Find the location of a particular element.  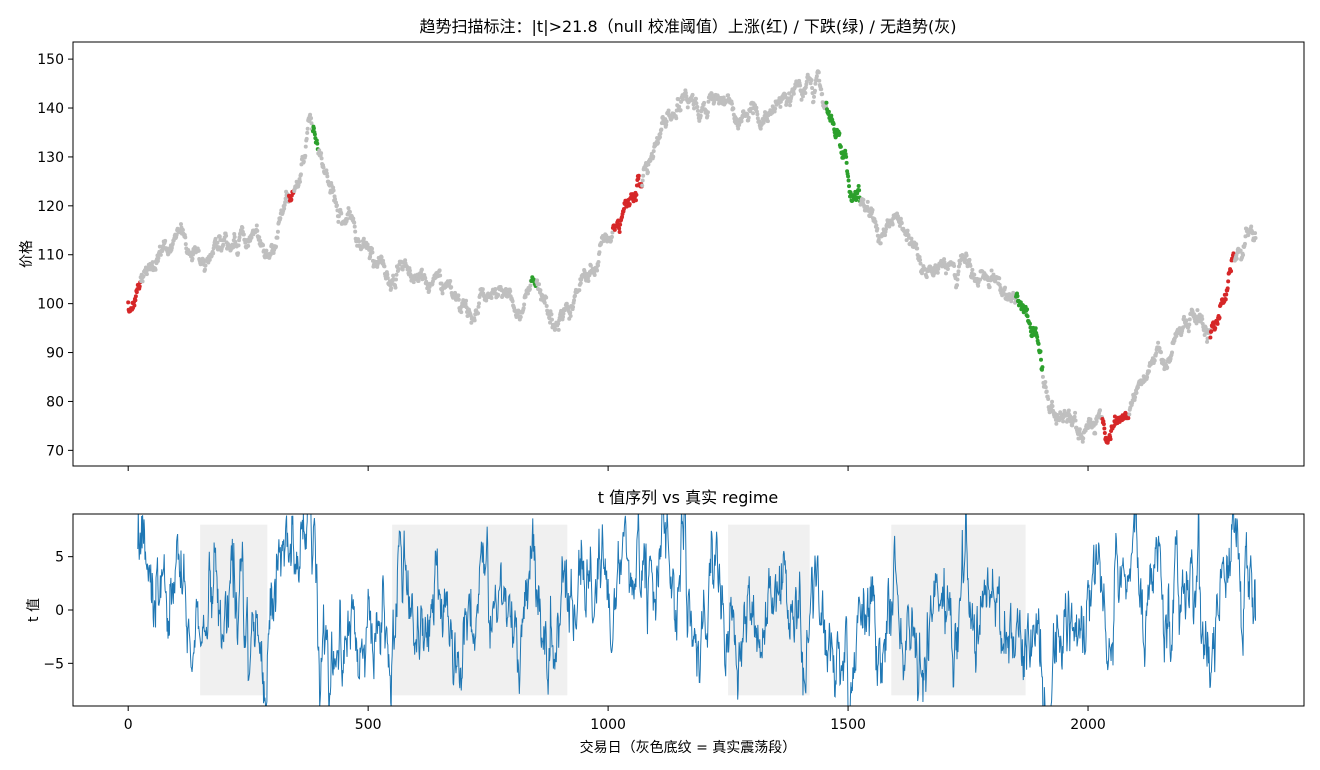

price-y-tick-label: 120 is located at coordinates (50, 207).